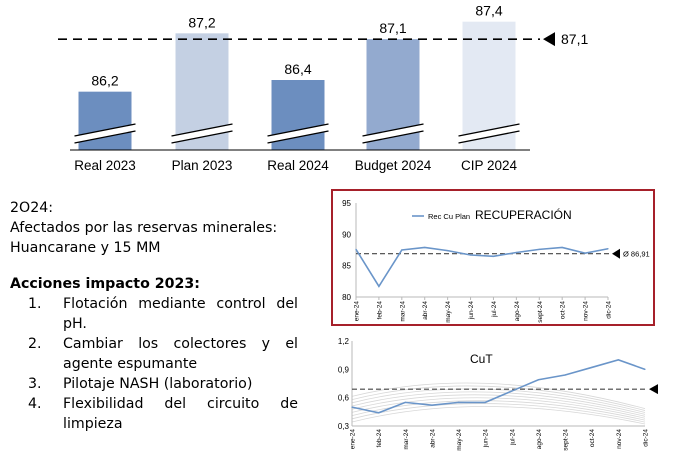 The image size is (673, 461). I want to click on y-tick-label: 0,9, so click(344, 369).